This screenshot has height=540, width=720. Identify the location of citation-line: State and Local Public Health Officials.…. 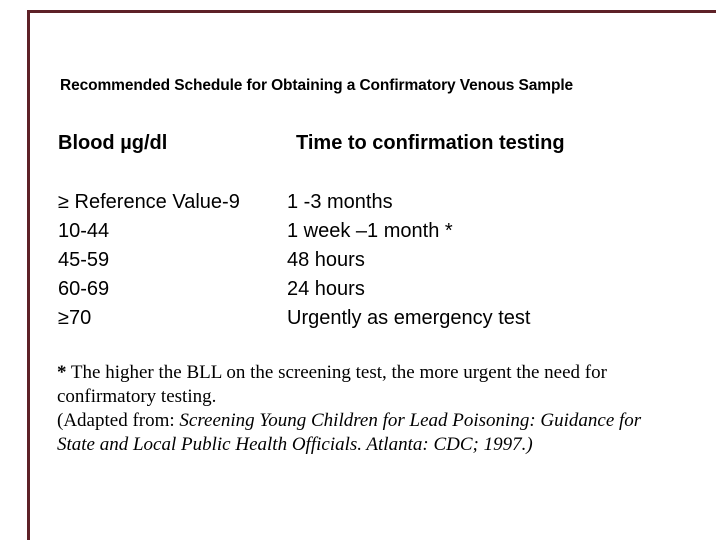
(295, 444).